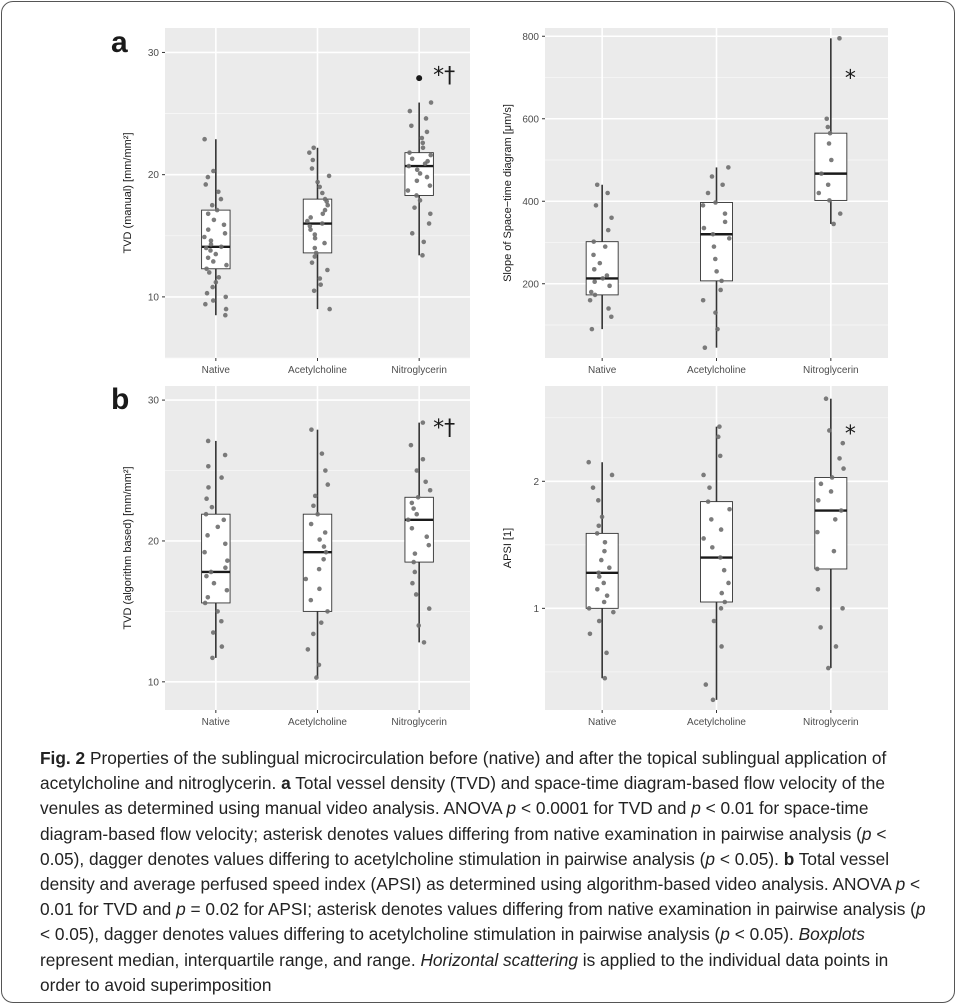 This screenshot has height=1006, width=958. What do you see at coordinates (119, 42) in the screenshot?
I see `panel-letter: a` at bounding box center [119, 42].